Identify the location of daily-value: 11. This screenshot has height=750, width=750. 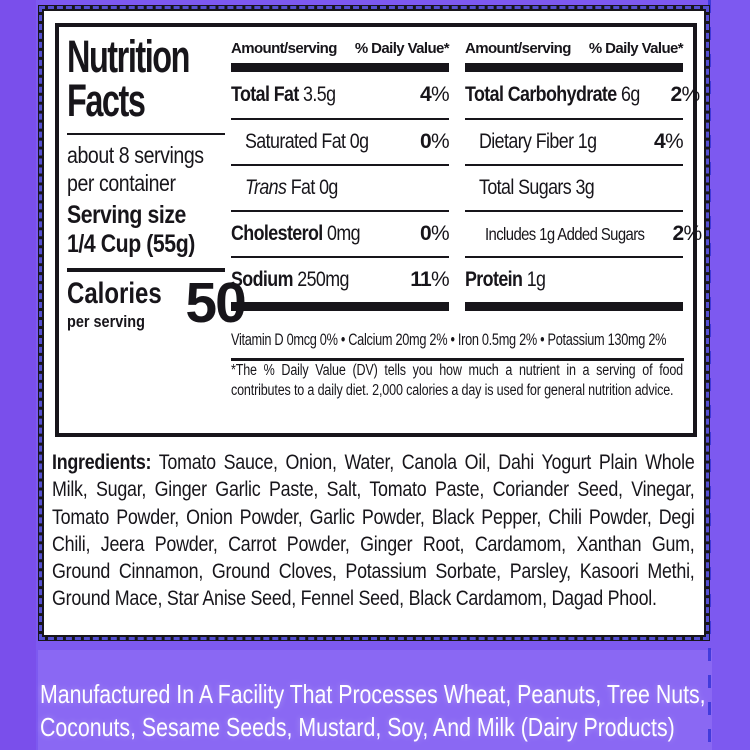
(421, 279).